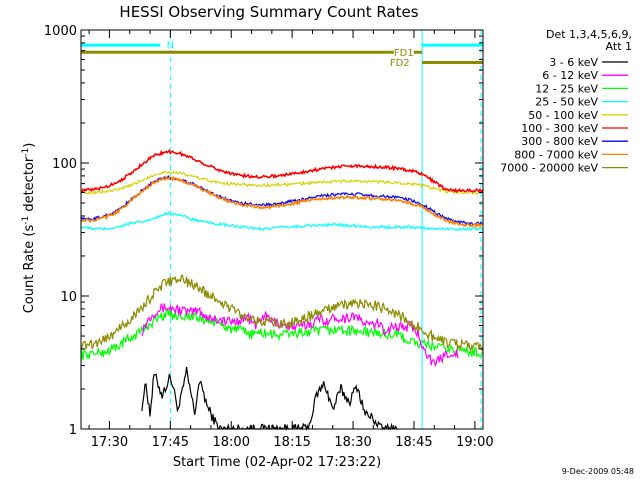 The height and width of the screenshot is (480, 640). What do you see at coordinates (29, 269) in the screenshot?
I see `y-axis-label-main: Count Rate (s` at bounding box center [29, 269].